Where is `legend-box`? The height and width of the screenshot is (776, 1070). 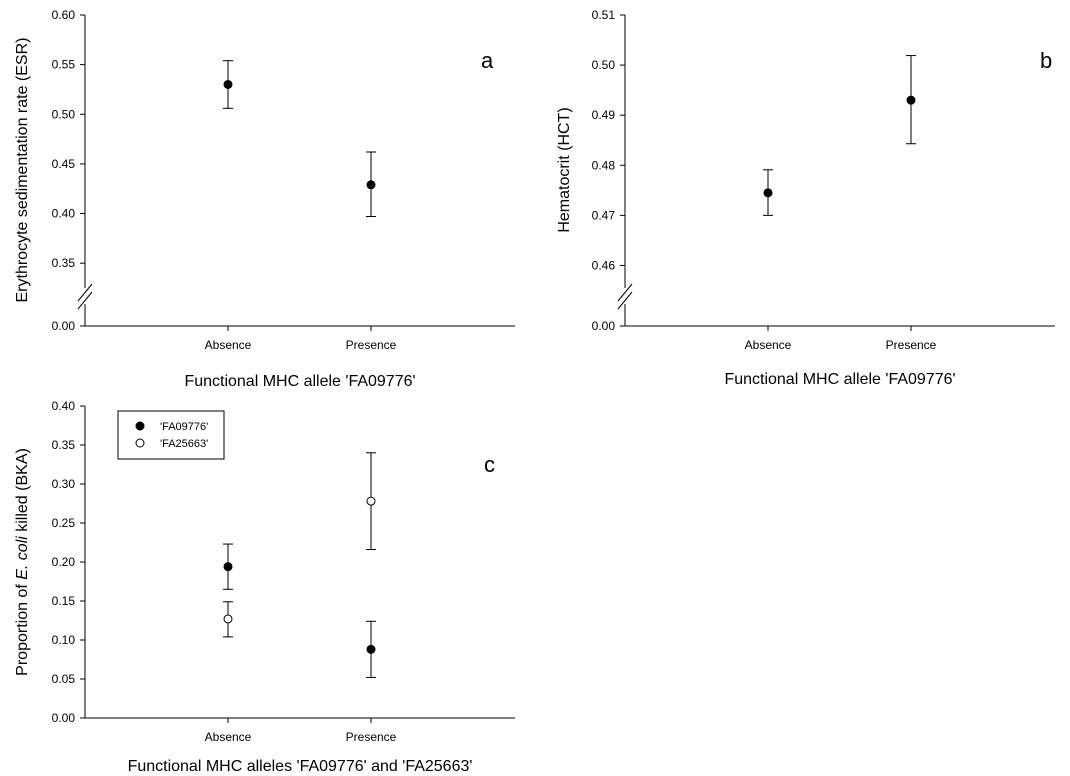 legend-box is located at coordinates (171, 435).